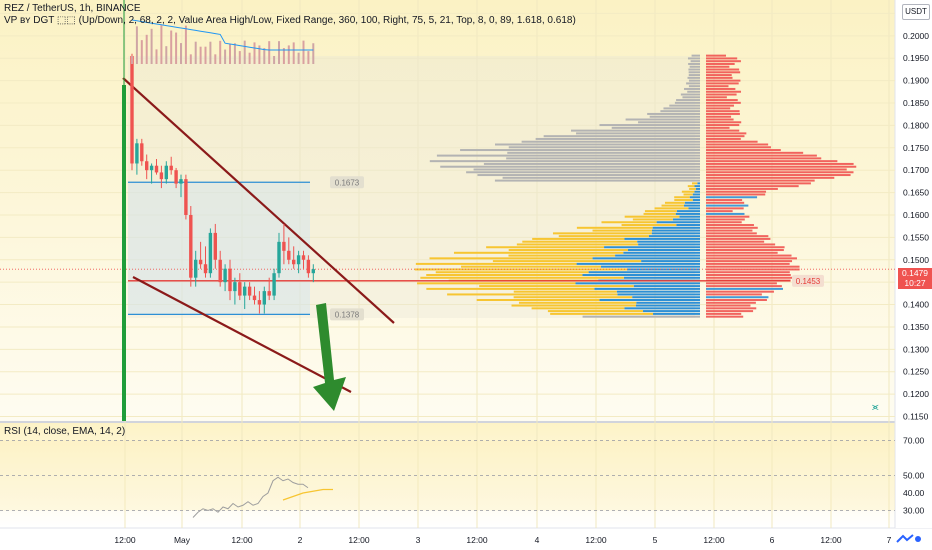  Describe the element at coordinates (915, 273) in the screenshot. I see `last-price: 0.1479` at that location.